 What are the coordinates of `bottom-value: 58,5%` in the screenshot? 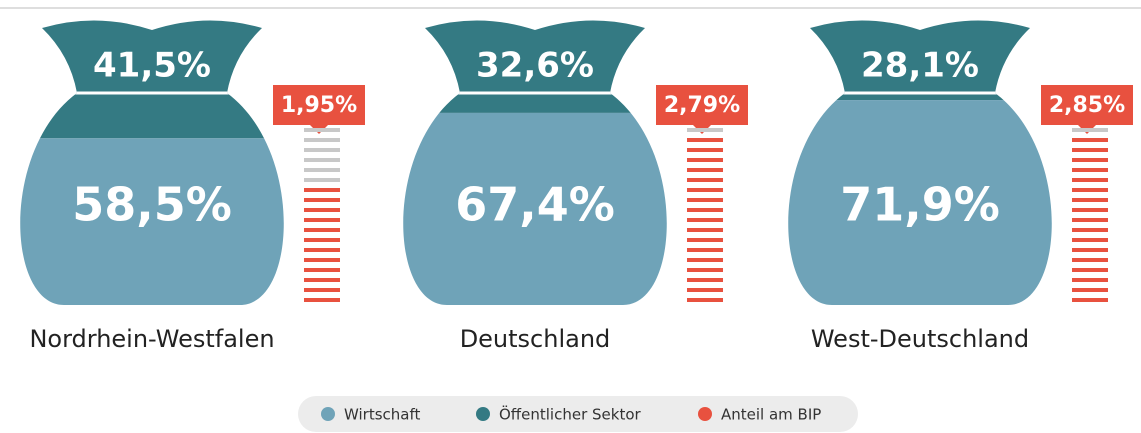 It's located at (152, 205).